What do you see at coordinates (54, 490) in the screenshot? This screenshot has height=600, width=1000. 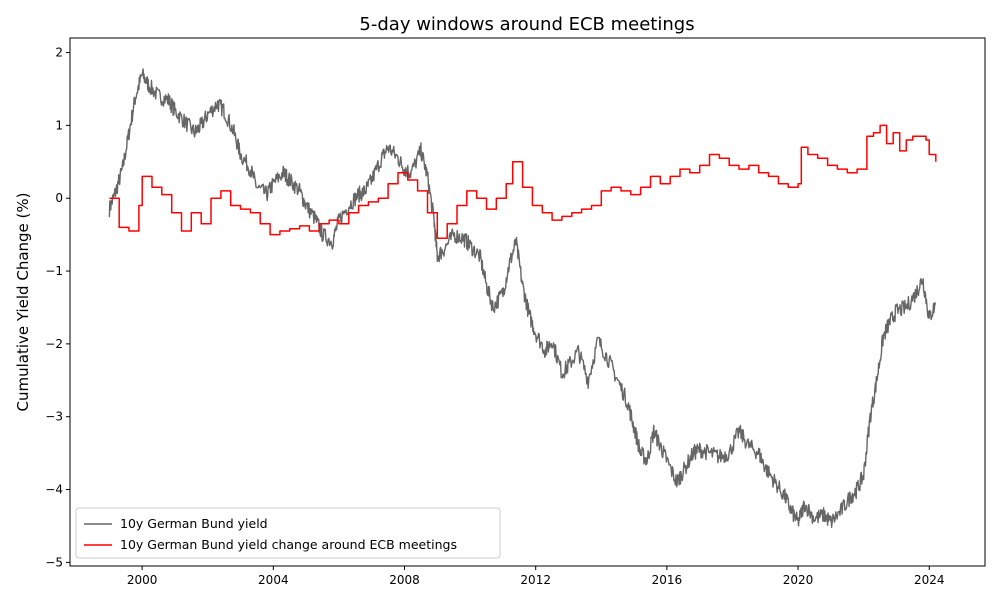 I see `y-tick-label: −4` at bounding box center [54, 490].